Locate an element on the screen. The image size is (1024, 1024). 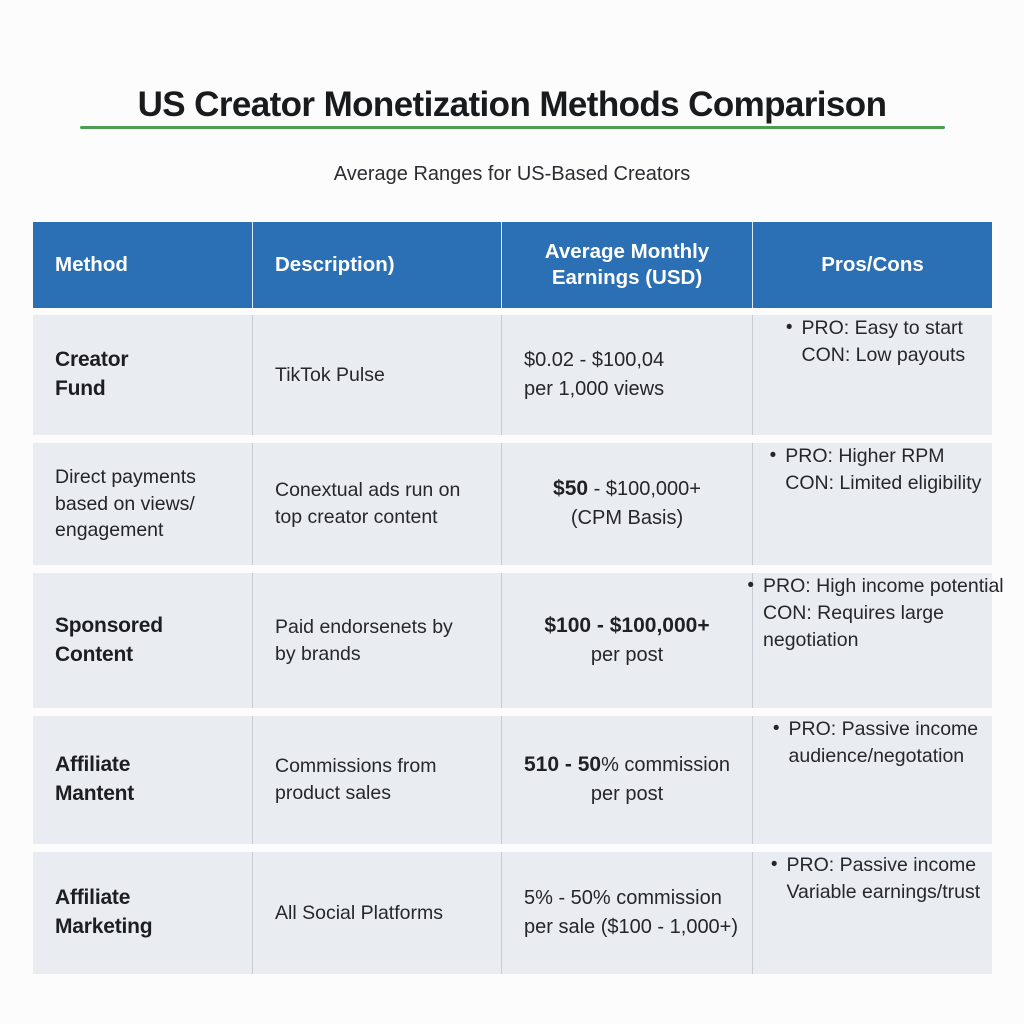
earnings-cell: 510 - 50% commission per post is located at coordinates (626, 780).